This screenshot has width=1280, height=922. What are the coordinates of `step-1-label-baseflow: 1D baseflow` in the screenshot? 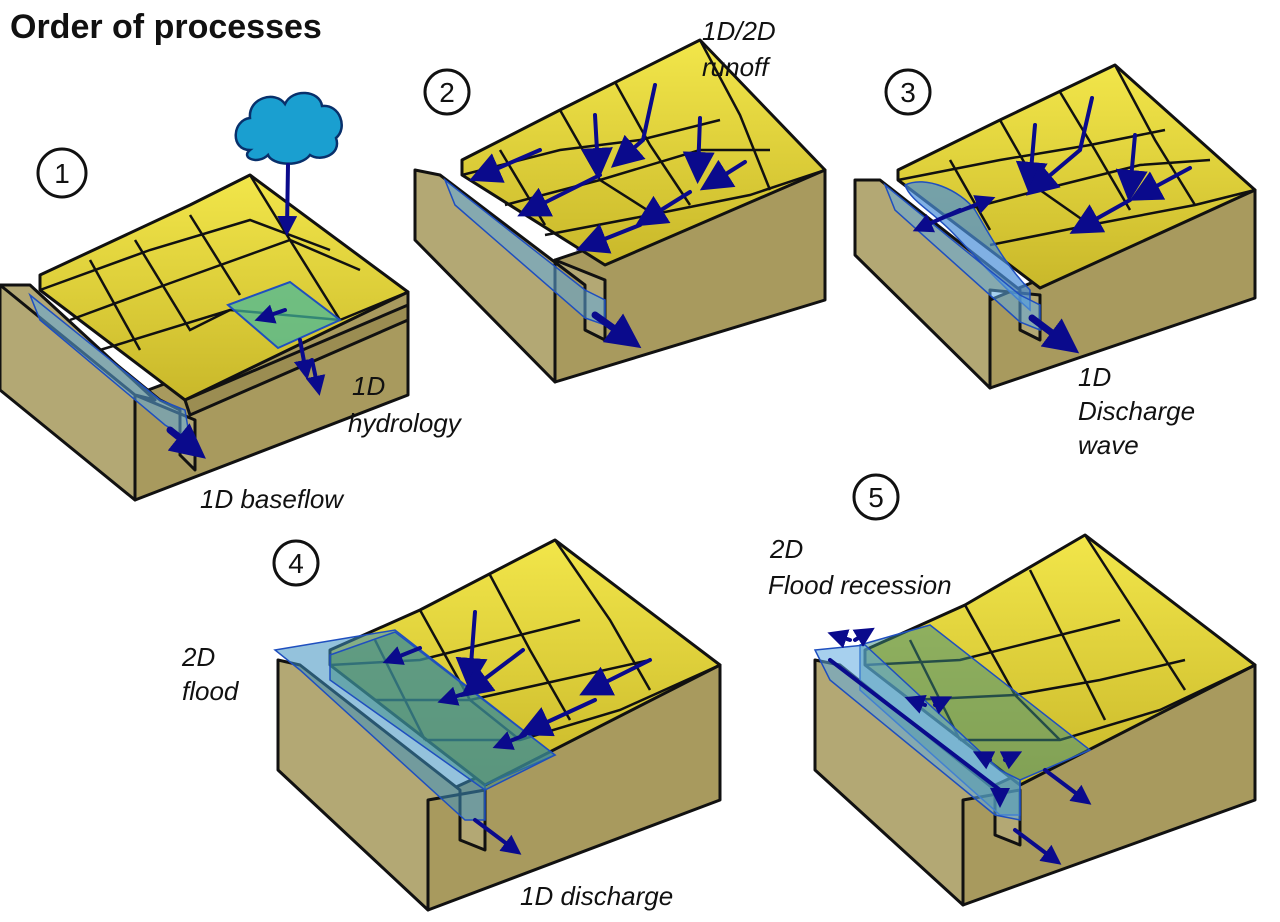 It's located at (272, 499).